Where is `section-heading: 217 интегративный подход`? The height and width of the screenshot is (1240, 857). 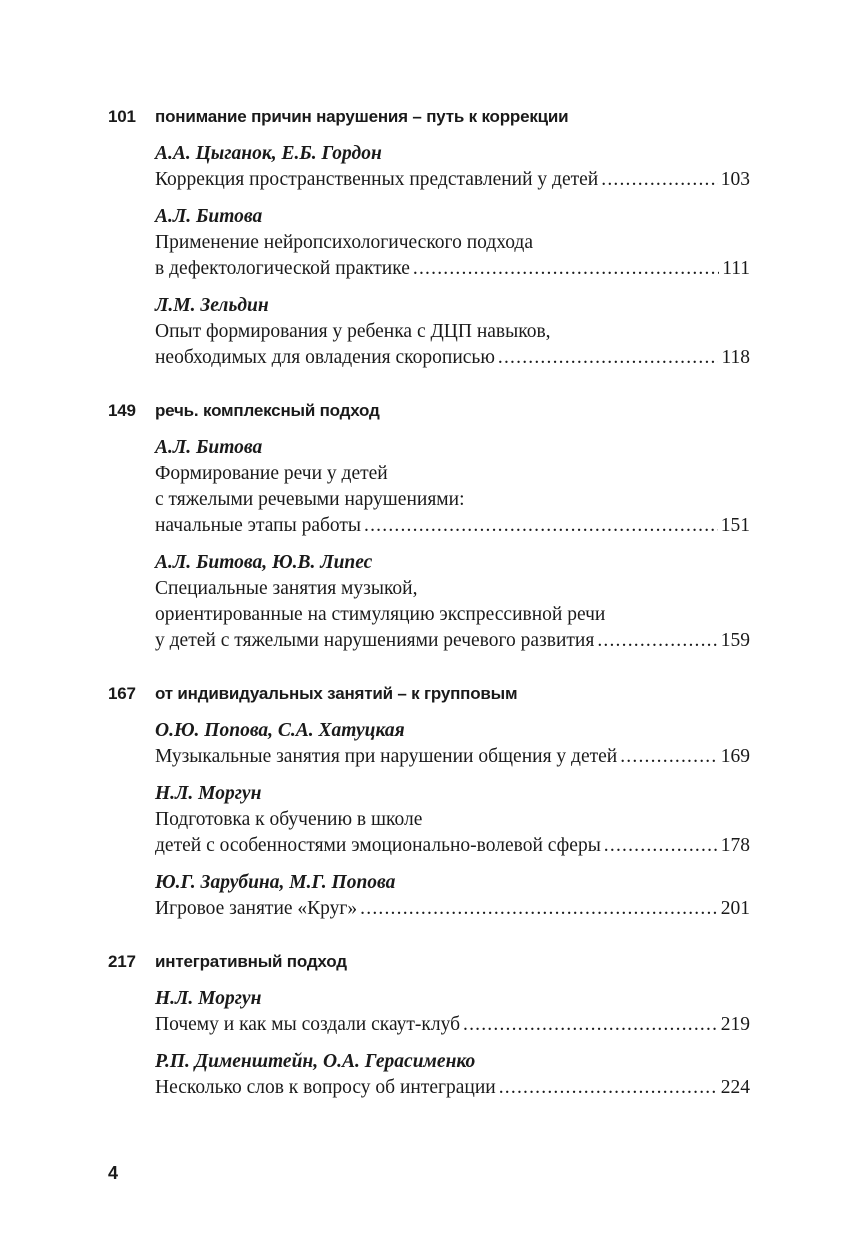 section-heading: 217 интегративный подход is located at coordinates (429, 962).